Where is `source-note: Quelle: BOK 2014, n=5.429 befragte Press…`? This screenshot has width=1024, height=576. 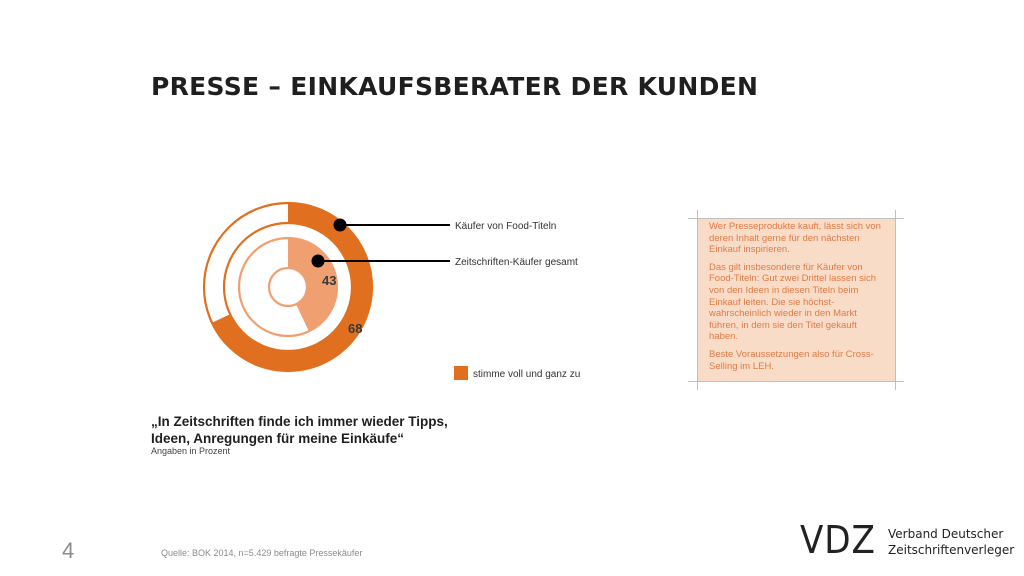 source-note: Quelle: BOK 2014, n=5.429 befragte Press… is located at coordinates (262, 553).